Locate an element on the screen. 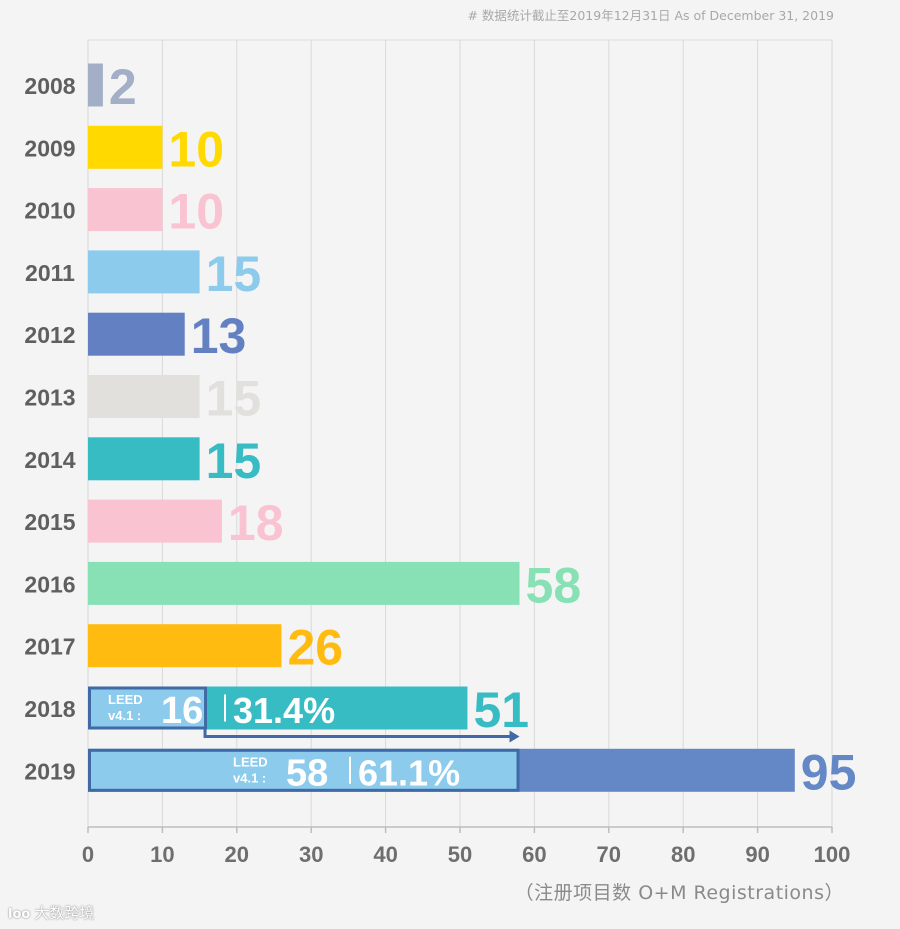 This screenshot has width=900, height=929. x-tick-label: 90 is located at coordinates (757, 854).